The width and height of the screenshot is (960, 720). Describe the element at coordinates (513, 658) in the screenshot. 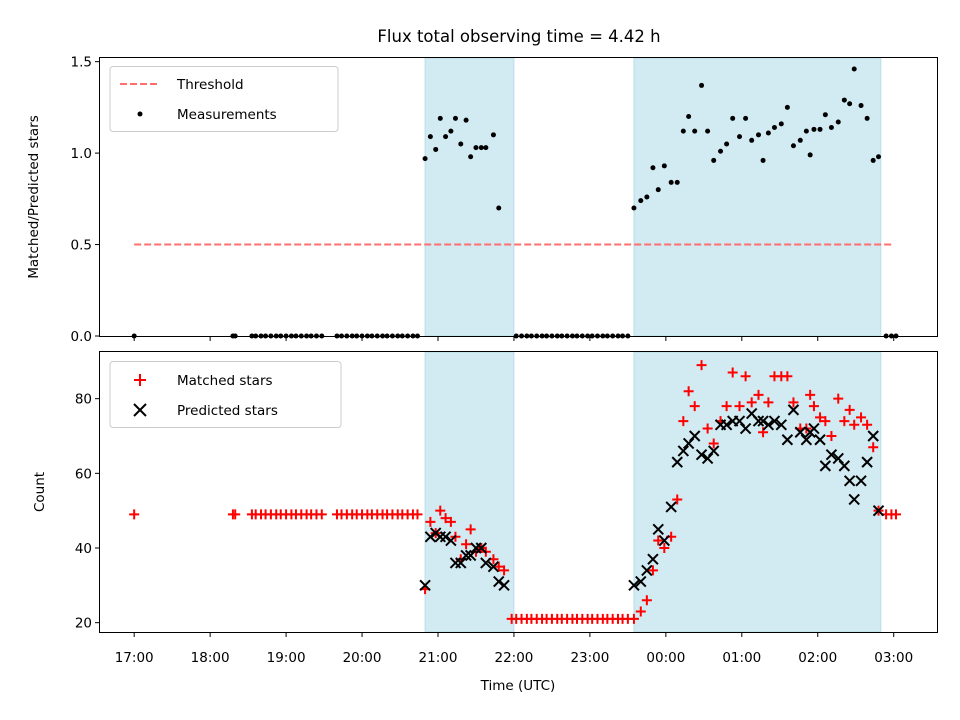

I see `x-tick-label: 22:00` at that location.